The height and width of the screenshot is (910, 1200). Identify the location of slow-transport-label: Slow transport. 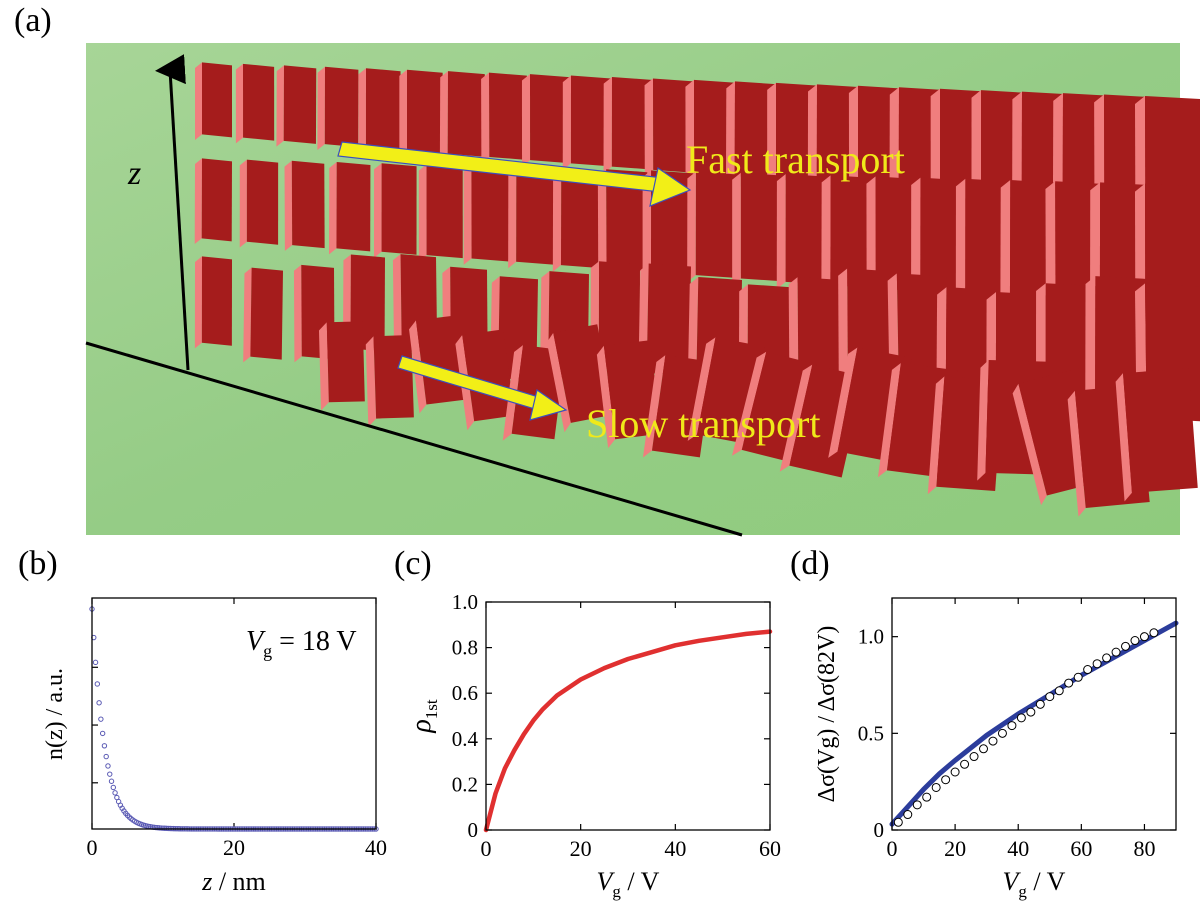
(703, 423).